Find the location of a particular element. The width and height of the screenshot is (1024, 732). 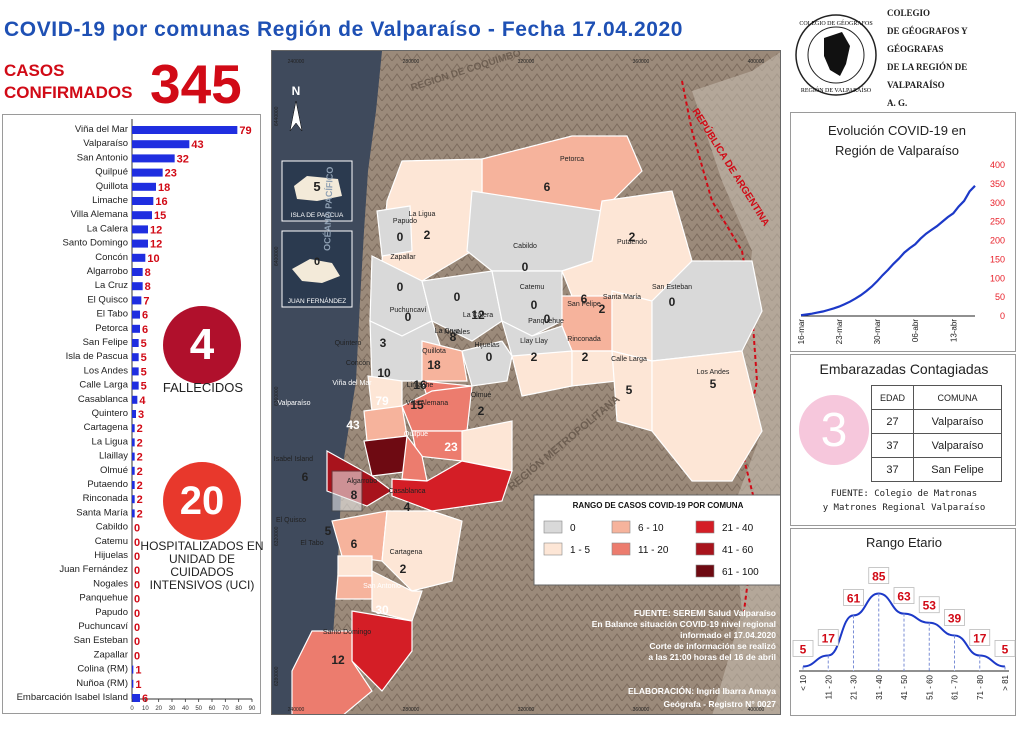

bar-category-label: Santo Domingo is located at coordinates (95, 243).